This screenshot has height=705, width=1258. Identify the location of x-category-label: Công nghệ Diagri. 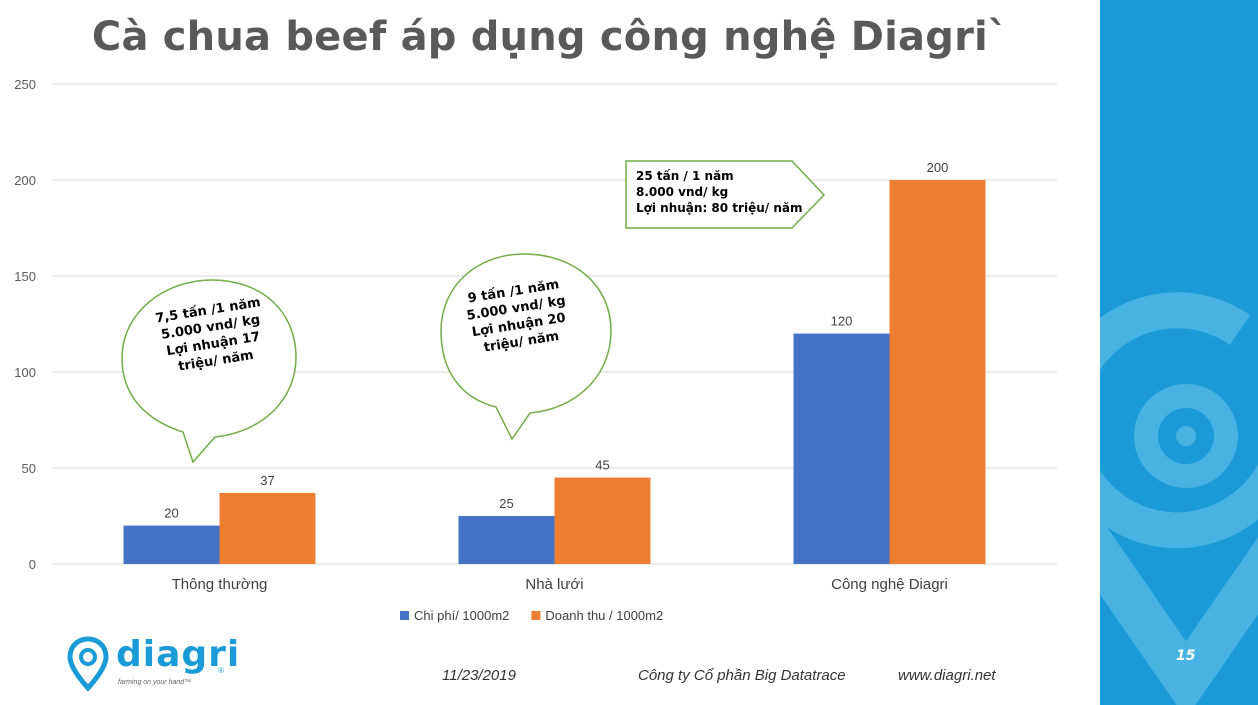
(889, 584).